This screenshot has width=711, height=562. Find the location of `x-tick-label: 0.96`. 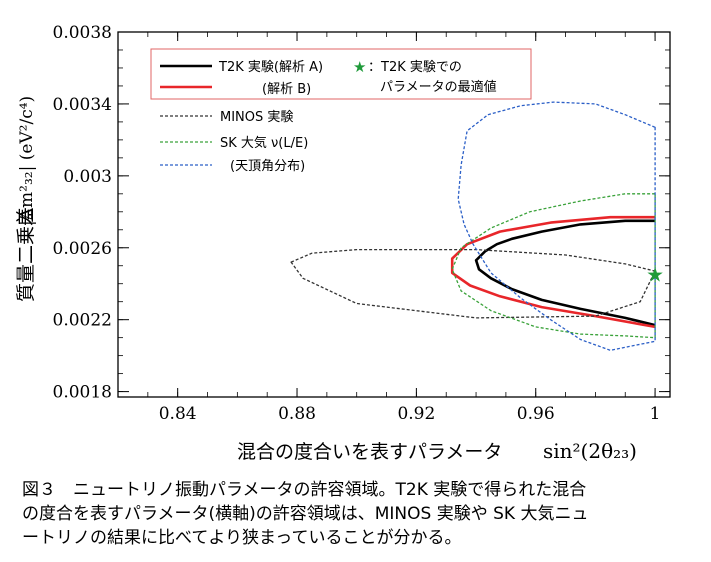

x-tick-label: 0.96 is located at coordinates (536, 414).